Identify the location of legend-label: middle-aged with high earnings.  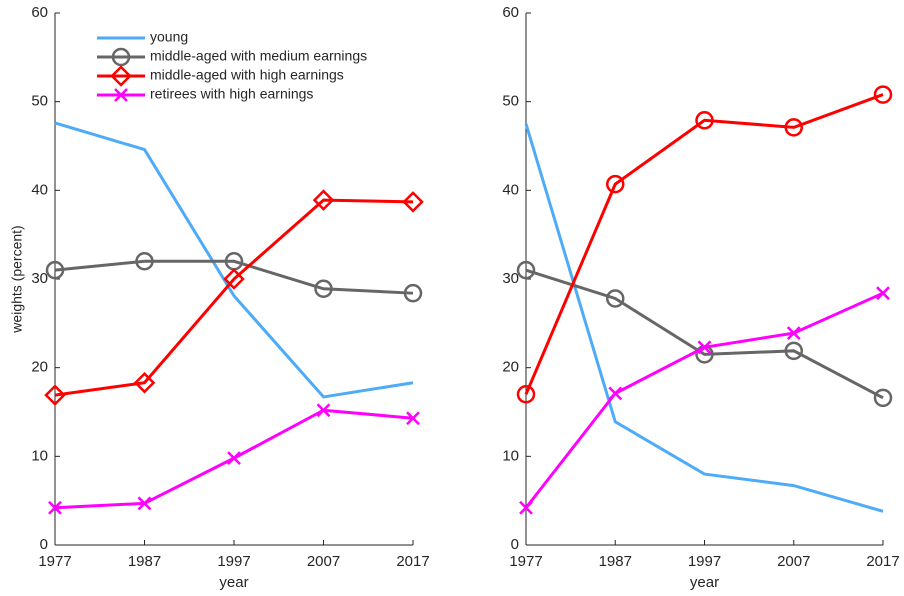
(247, 75).